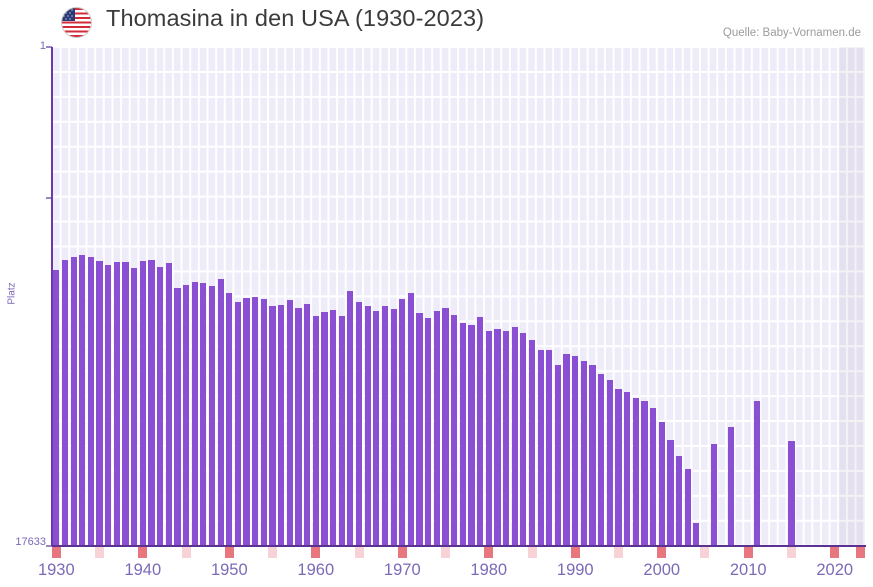 The image size is (873, 587). Describe the element at coordinates (670, 492) in the screenshot. I see `bar-2001` at that location.